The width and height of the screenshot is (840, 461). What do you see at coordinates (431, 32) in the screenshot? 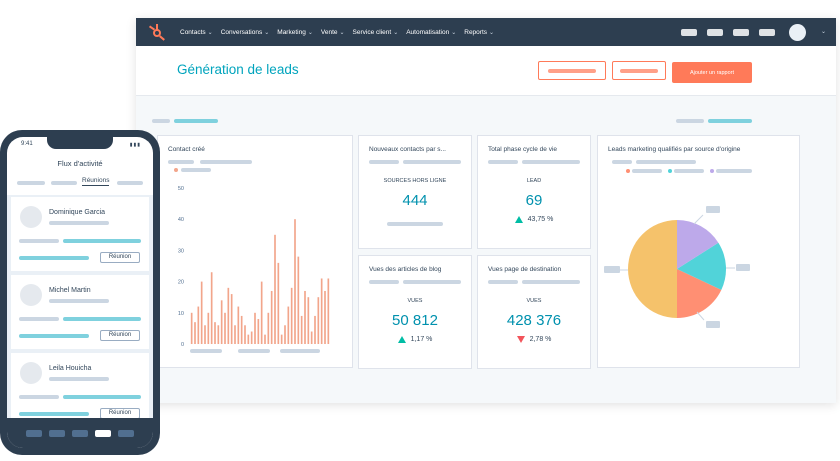
I see `nav-item-automatisation: Automatisation ⌄` at bounding box center [431, 32].